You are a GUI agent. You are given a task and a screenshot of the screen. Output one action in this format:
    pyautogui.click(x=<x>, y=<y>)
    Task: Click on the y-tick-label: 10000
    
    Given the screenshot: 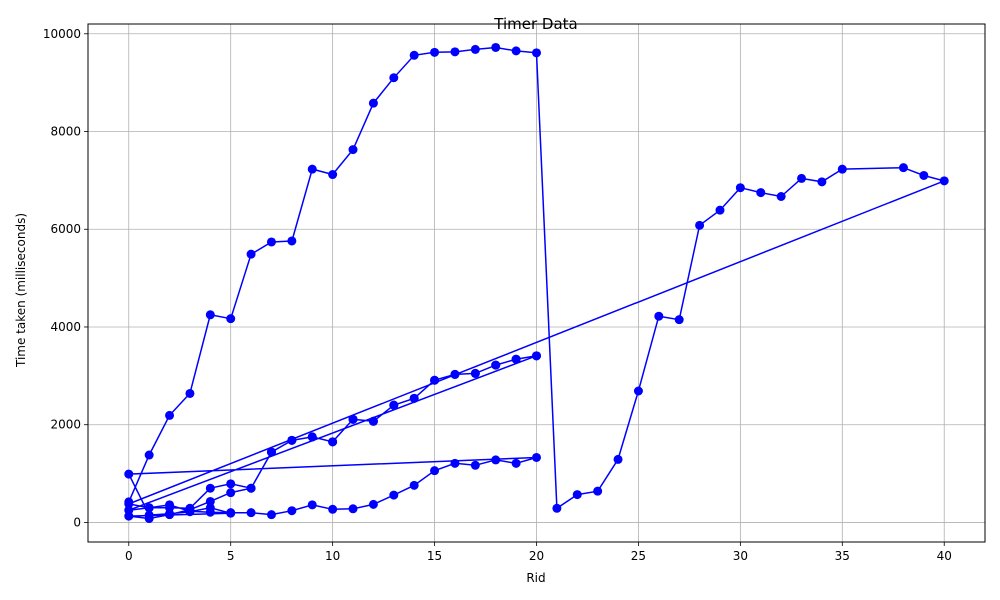 What is the action you would take?
    pyautogui.click(x=62, y=34)
    